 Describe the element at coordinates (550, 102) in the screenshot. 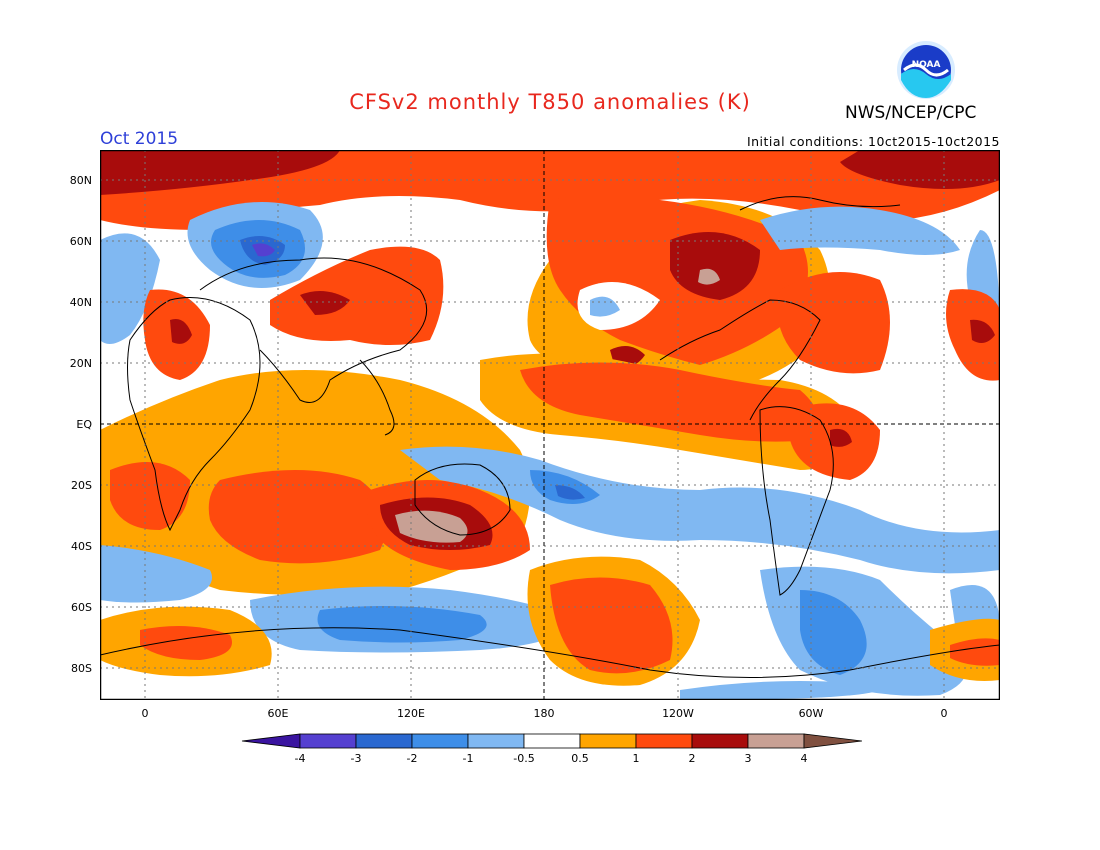

I see `chart-title: CFSv2 monthly T850 anomalies (K)` at that location.